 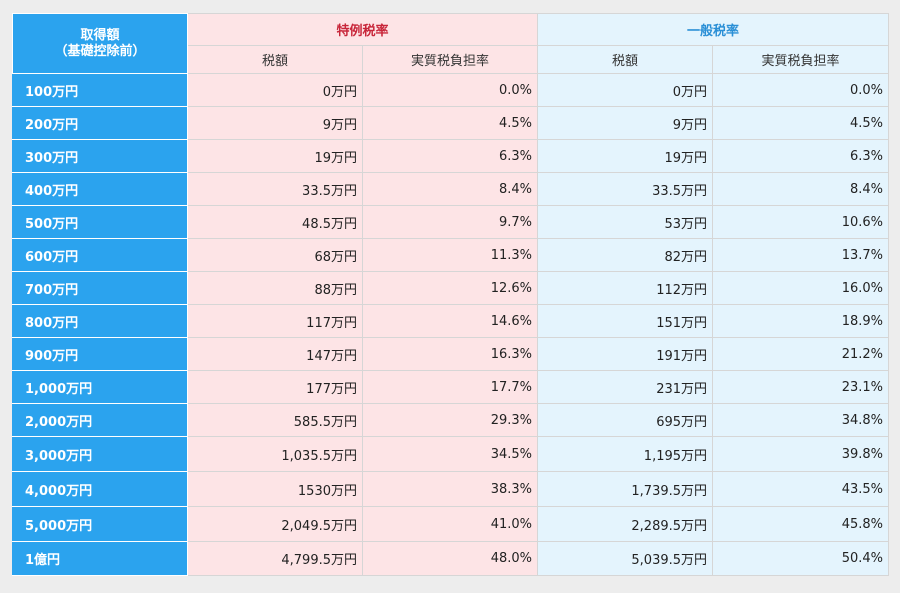 I want to click on table-row: 1億円 4,799.5万円 48.0% 5,039.5万円 50.4%, so click(x=451, y=558).